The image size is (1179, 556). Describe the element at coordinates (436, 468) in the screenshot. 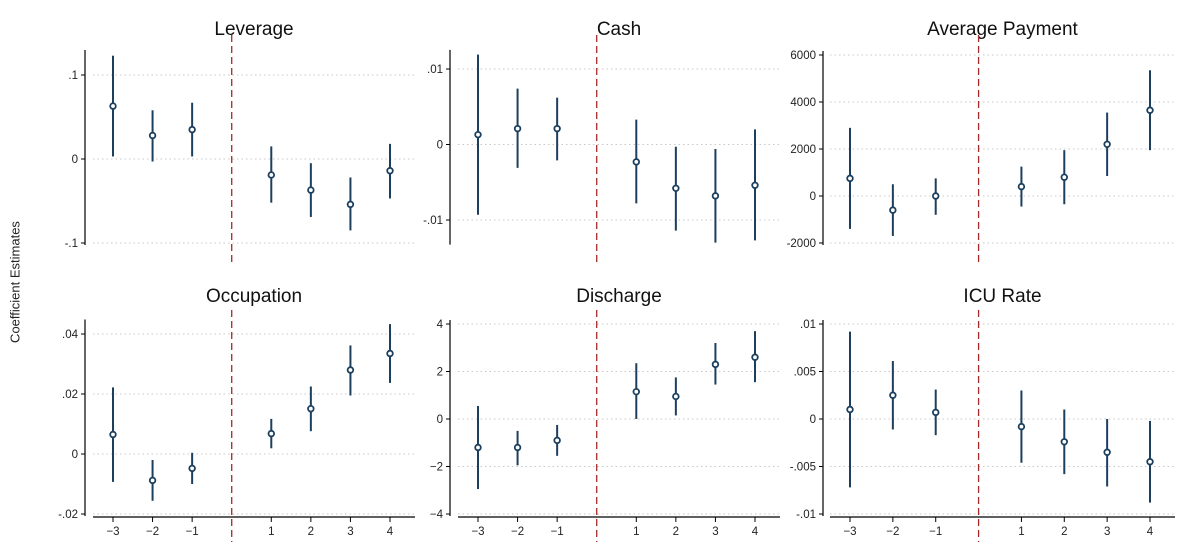

I see `y-tick-label: −2` at that location.